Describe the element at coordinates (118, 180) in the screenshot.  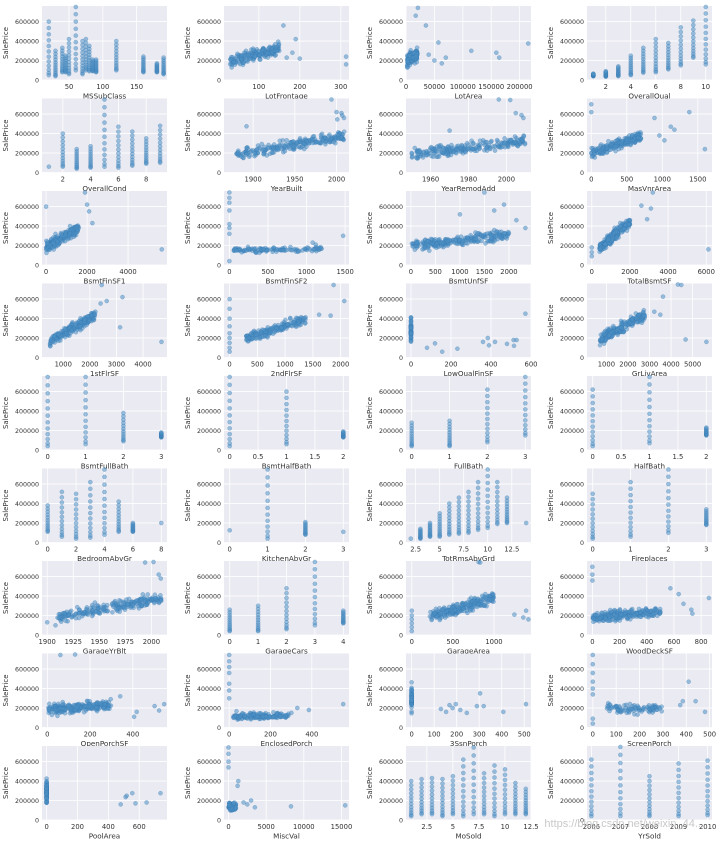
I see `x-tick-label: 6` at that location.